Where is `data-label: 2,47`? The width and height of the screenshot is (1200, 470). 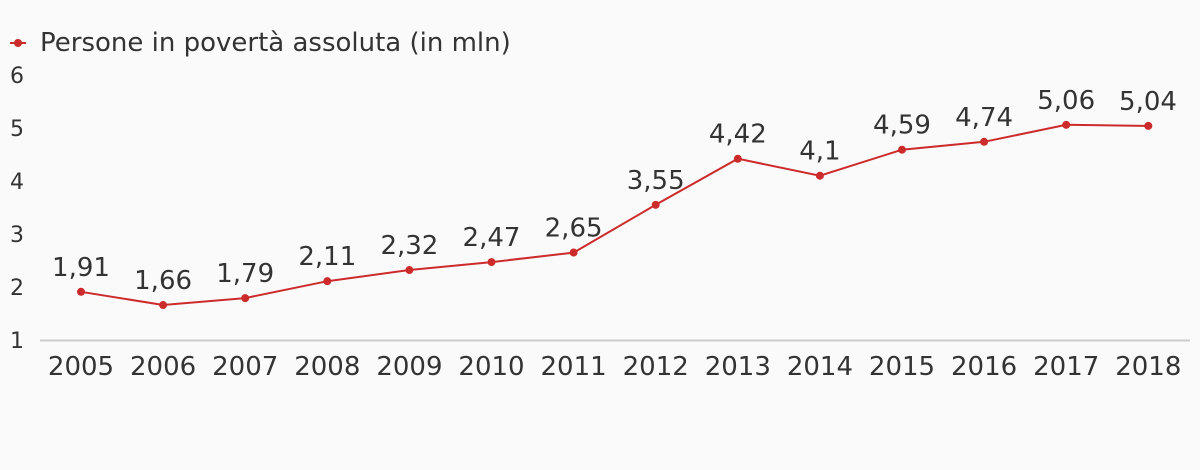 data-label: 2,47 is located at coordinates (492, 238).